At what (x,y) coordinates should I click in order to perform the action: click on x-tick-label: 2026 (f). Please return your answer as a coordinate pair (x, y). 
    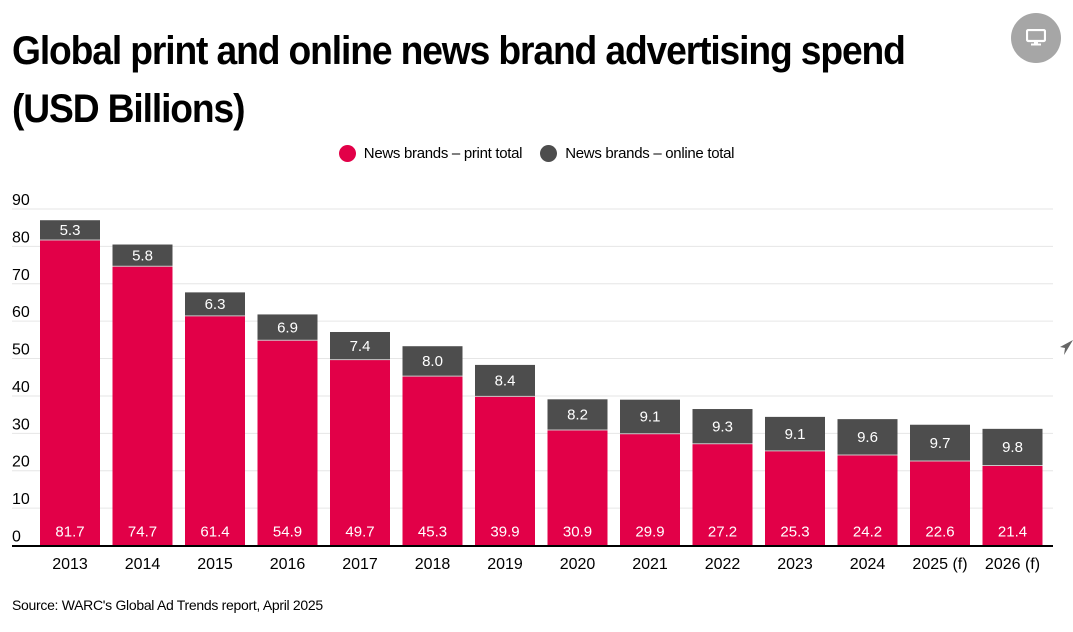
    Looking at the image, I should click on (1012, 564).